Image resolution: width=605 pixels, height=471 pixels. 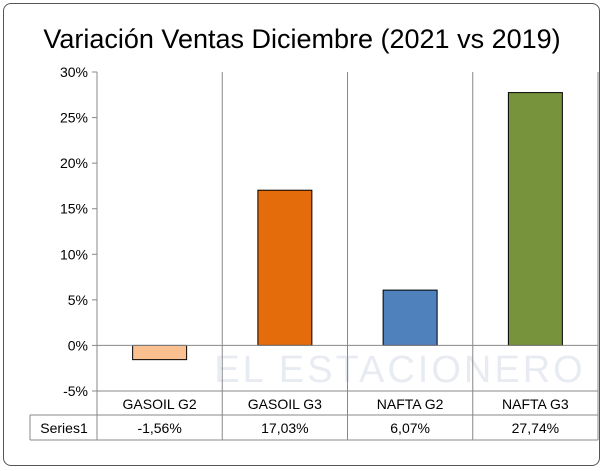 I want to click on category-label: NAFTA G3, so click(x=535, y=404).